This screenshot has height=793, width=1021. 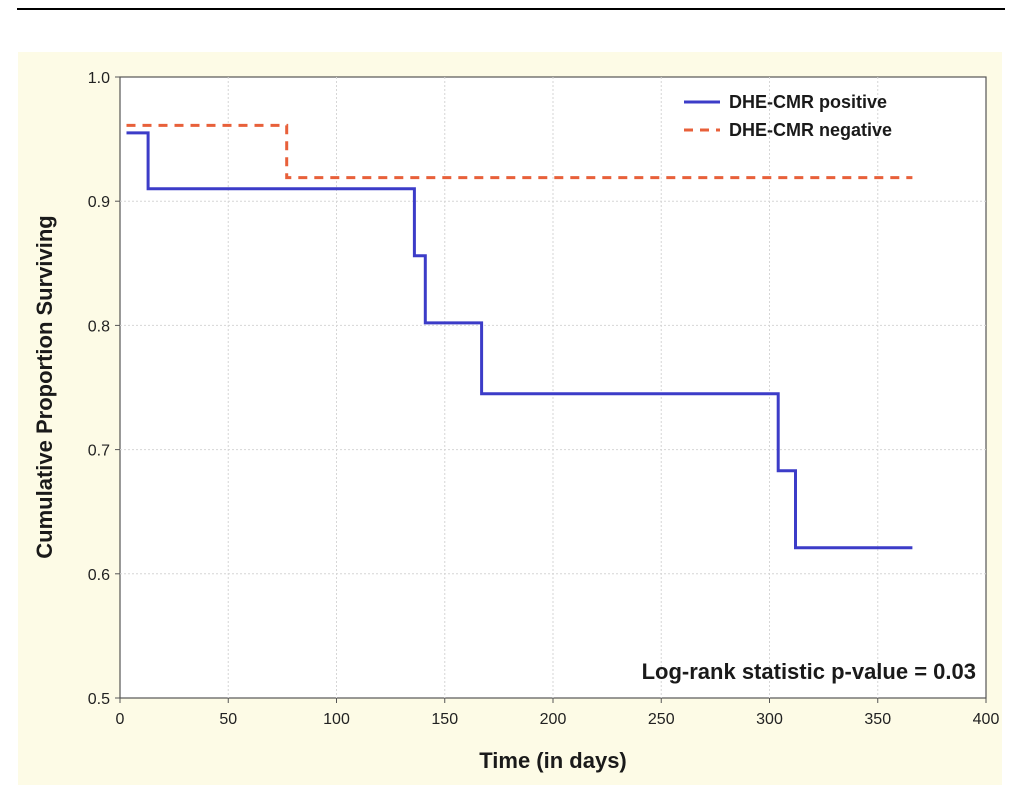 What do you see at coordinates (228, 719) in the screenshot?
I see `x-tick-label: 50` at bounding box center [228, 719].